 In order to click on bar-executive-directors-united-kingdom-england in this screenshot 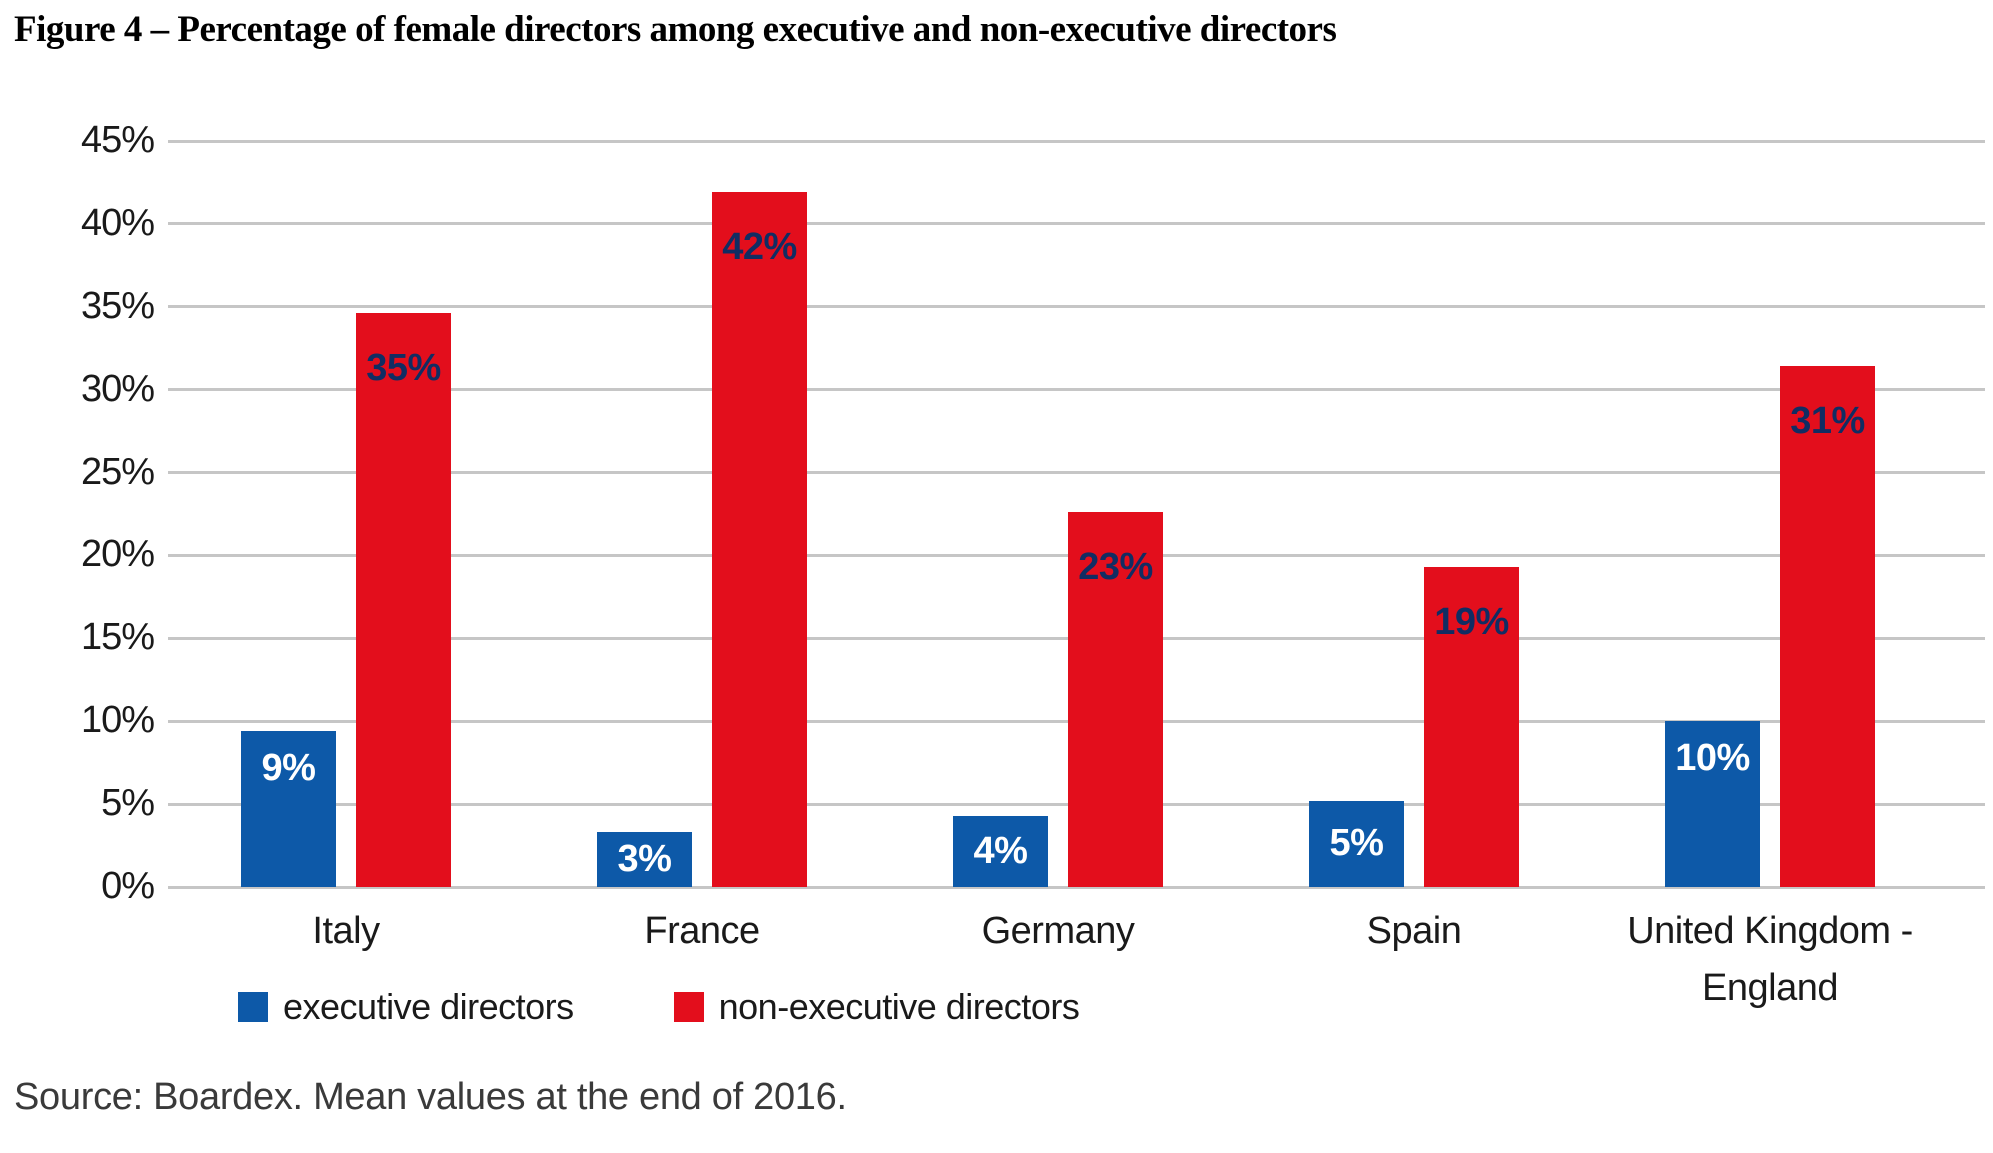, I will do `click(1712, 804)`.